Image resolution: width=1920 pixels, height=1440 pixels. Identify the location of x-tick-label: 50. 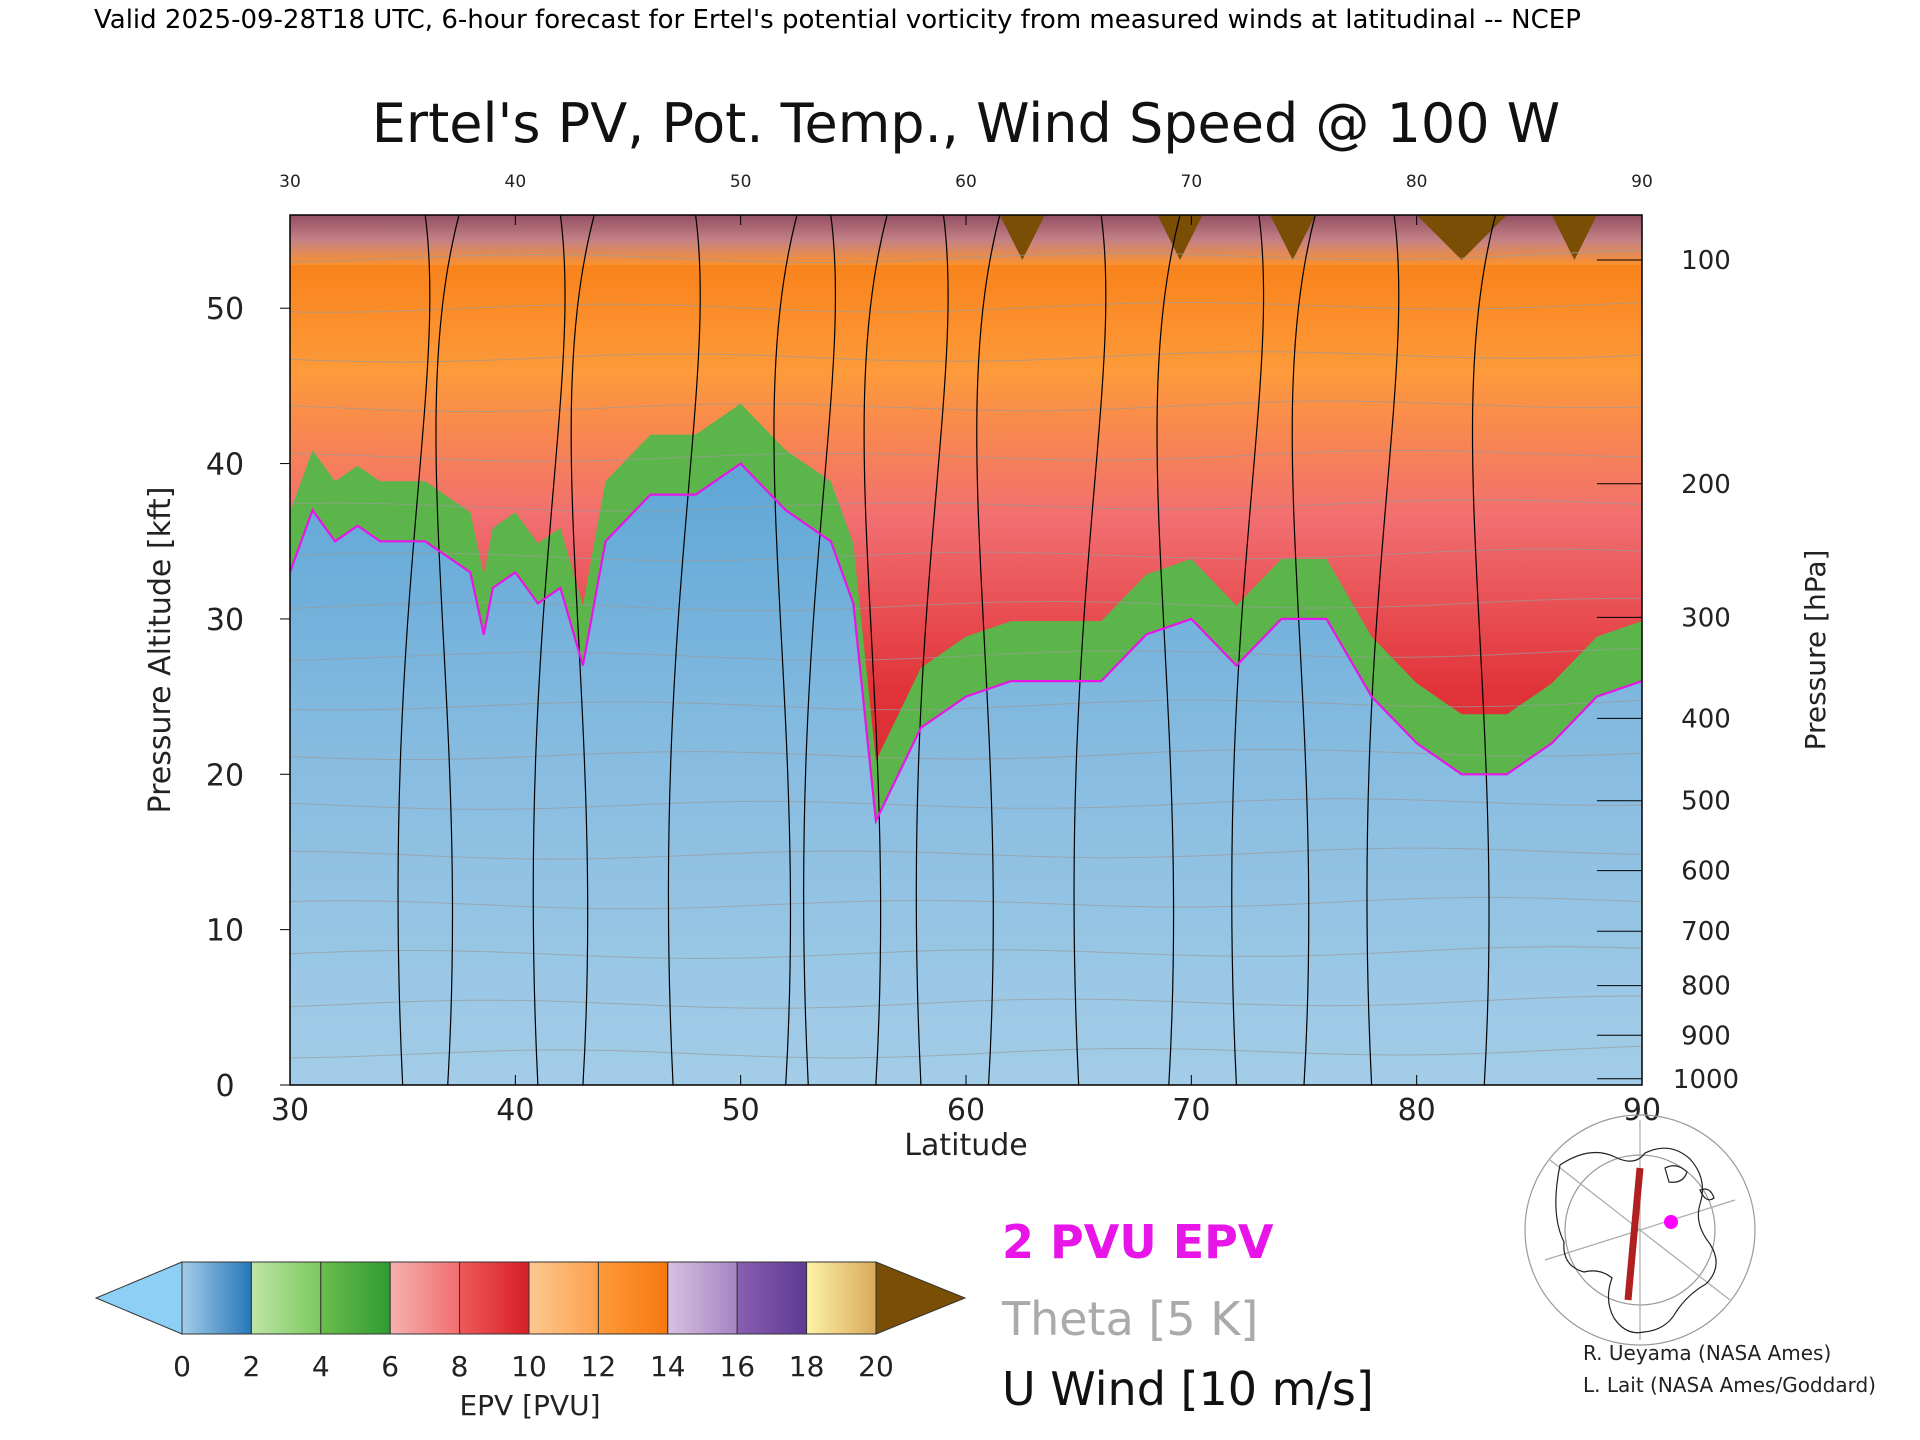
(741, 1110).